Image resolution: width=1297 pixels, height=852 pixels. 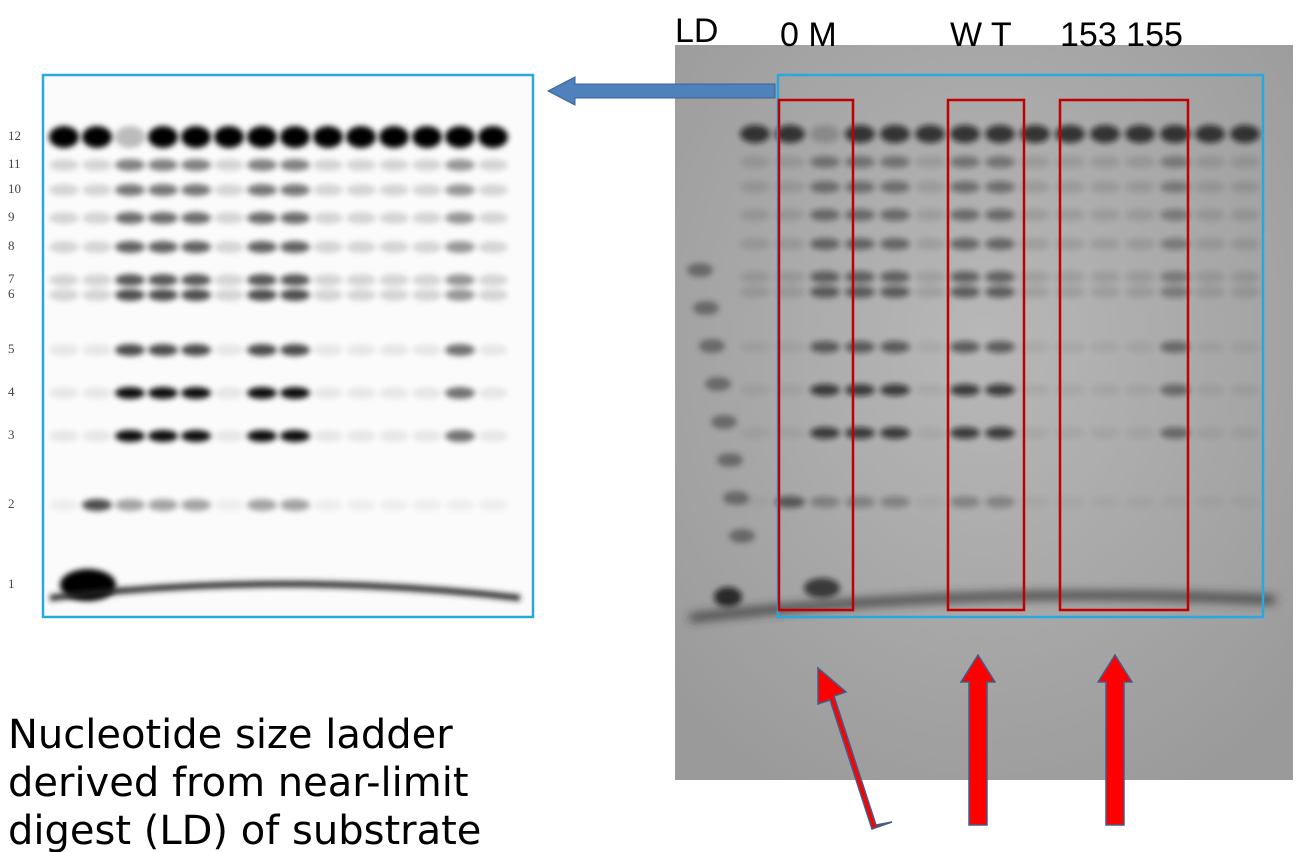 What do you see at coordinates (14, 359) in the screenshot?
I see `ladder-labels: 12 11 10 9 8 76 5 4 3 2 1` at bounding box center [14, 359].